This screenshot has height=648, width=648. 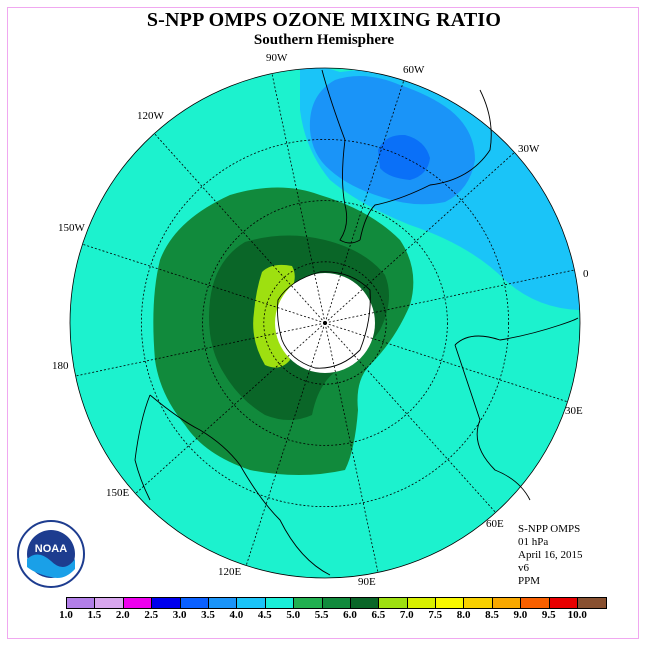 I want to click on south-america-west-coast, so click(x=341, y=156).